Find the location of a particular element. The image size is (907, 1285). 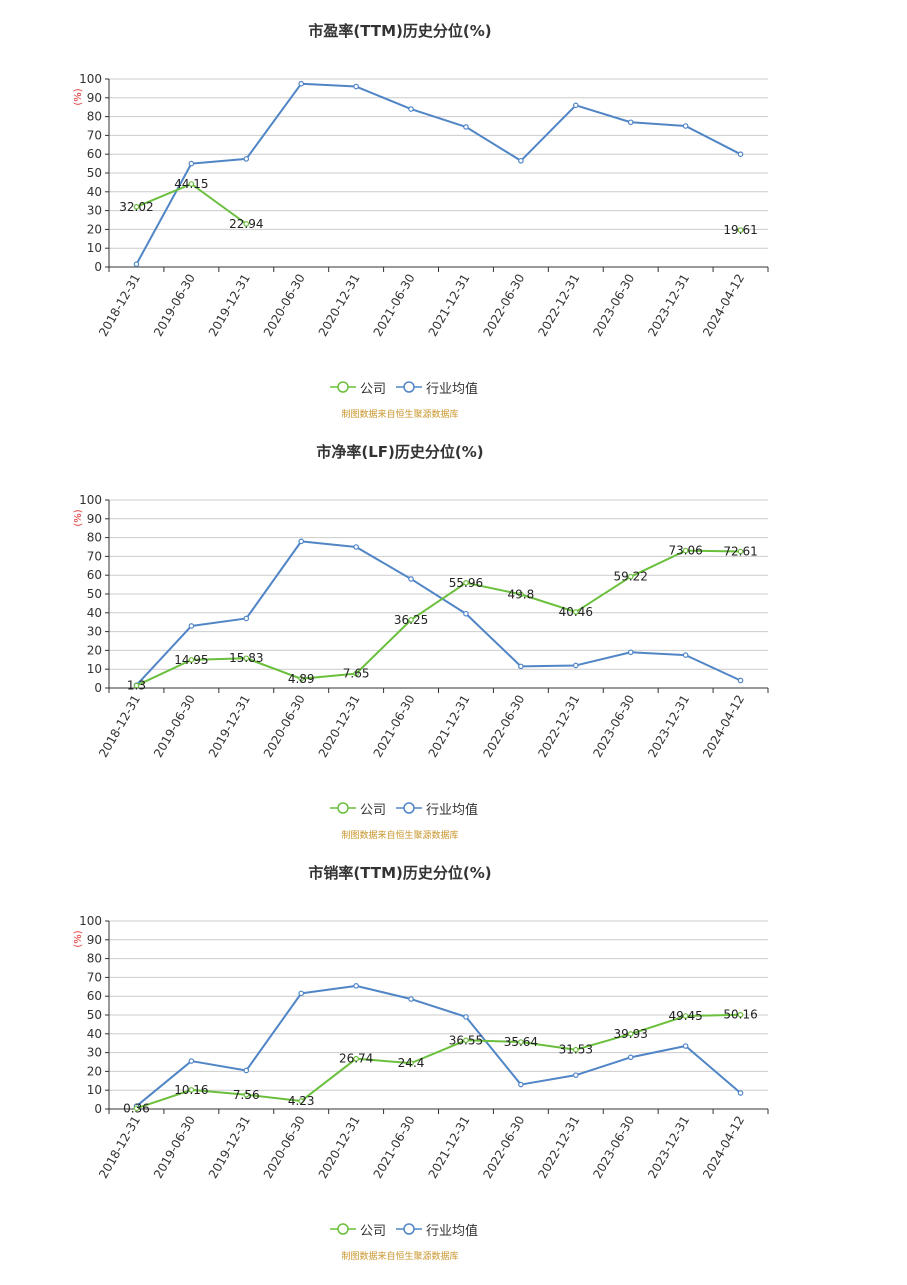

data-label: 59.22 is located at coordinates (631, 577).